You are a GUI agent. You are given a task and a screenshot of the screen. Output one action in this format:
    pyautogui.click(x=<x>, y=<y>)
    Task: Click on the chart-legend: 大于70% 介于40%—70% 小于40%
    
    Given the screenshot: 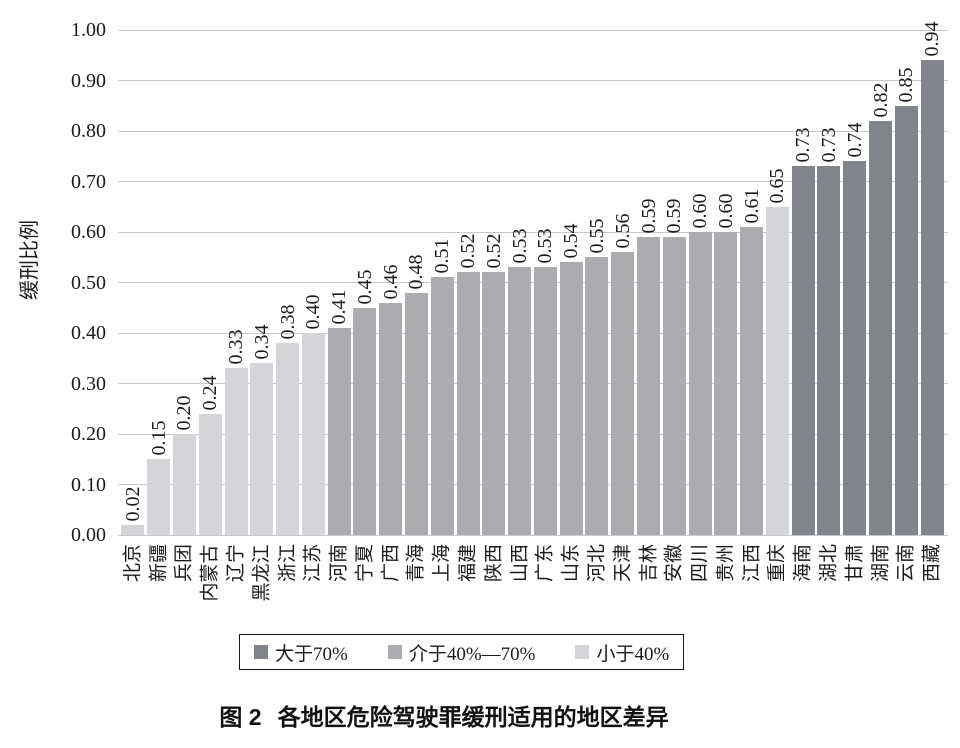 What is the action you would take?
    pyautogui.click(x=462, y=652)
    